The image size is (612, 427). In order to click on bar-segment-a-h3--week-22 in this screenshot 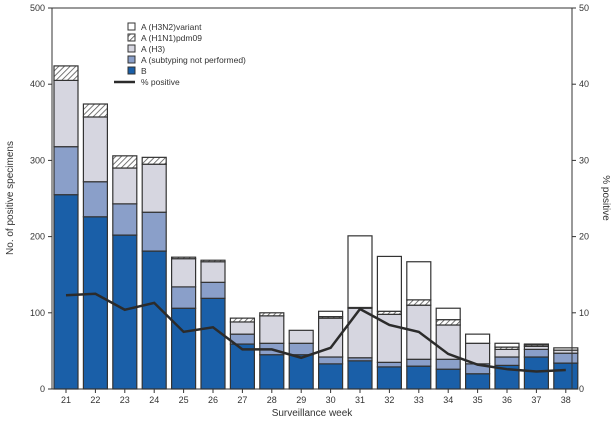, I will do `click(95, 149)`.